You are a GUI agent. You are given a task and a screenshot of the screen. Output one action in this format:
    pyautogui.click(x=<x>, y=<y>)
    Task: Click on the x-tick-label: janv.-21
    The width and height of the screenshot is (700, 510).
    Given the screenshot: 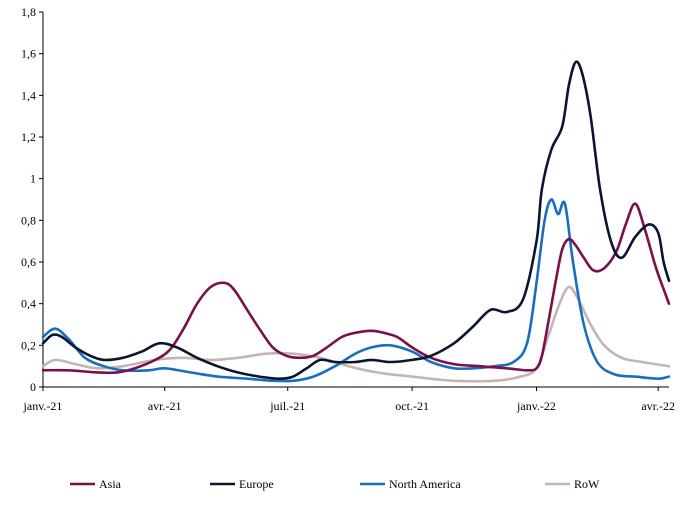 What is the action you would take?
    pyautogui.click(x=43, y=406)
    